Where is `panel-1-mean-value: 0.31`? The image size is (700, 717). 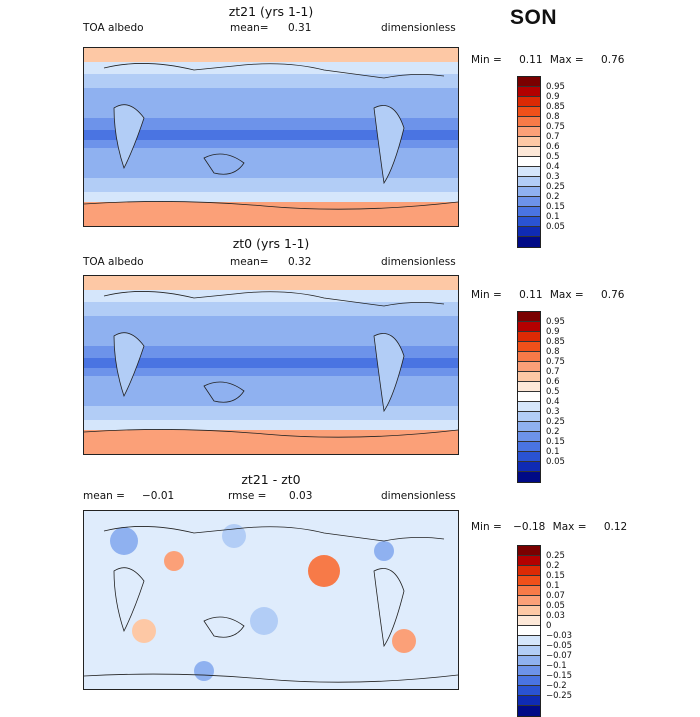 panel-1-mean-value: 0.31 is located at coordinates (300, 28).